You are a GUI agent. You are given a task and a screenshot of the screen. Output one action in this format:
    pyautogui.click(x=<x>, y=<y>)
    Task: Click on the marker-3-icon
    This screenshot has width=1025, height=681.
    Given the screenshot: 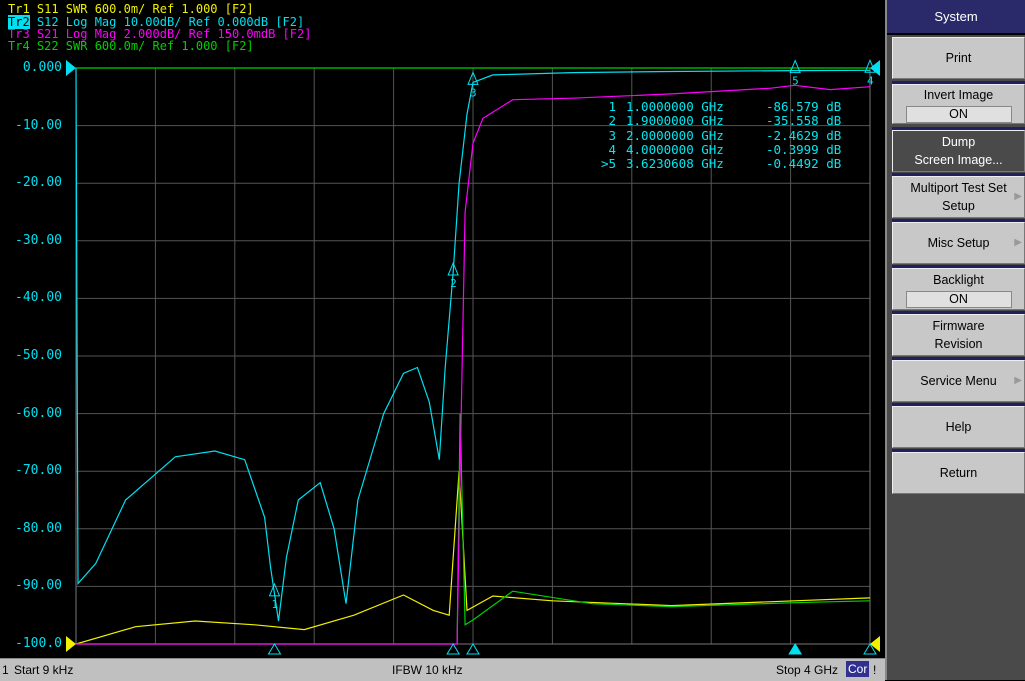 What is the action you would take?
    pyautogui.click(x=473, y=78)
    